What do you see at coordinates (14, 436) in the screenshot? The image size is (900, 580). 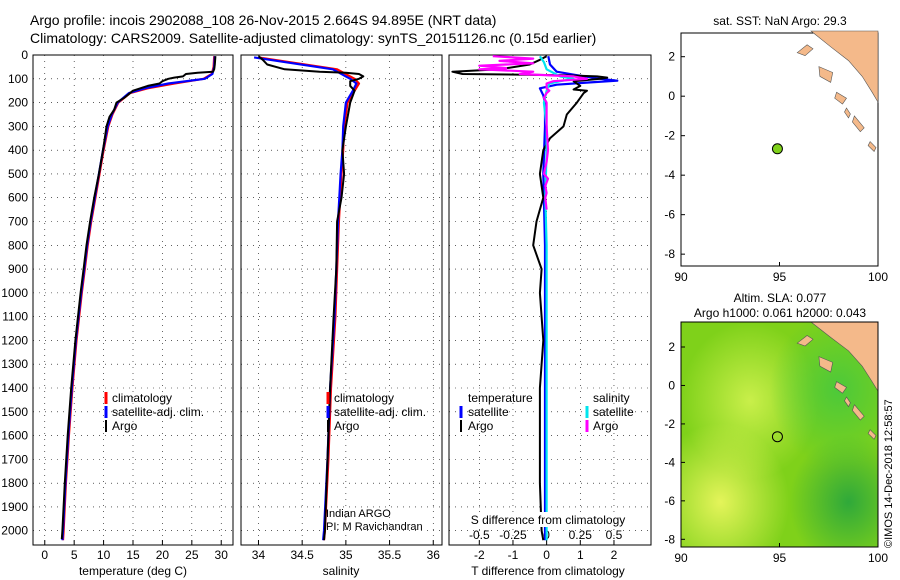 I see `depth-tick-label: 1600` at bounding box center [14, 436].